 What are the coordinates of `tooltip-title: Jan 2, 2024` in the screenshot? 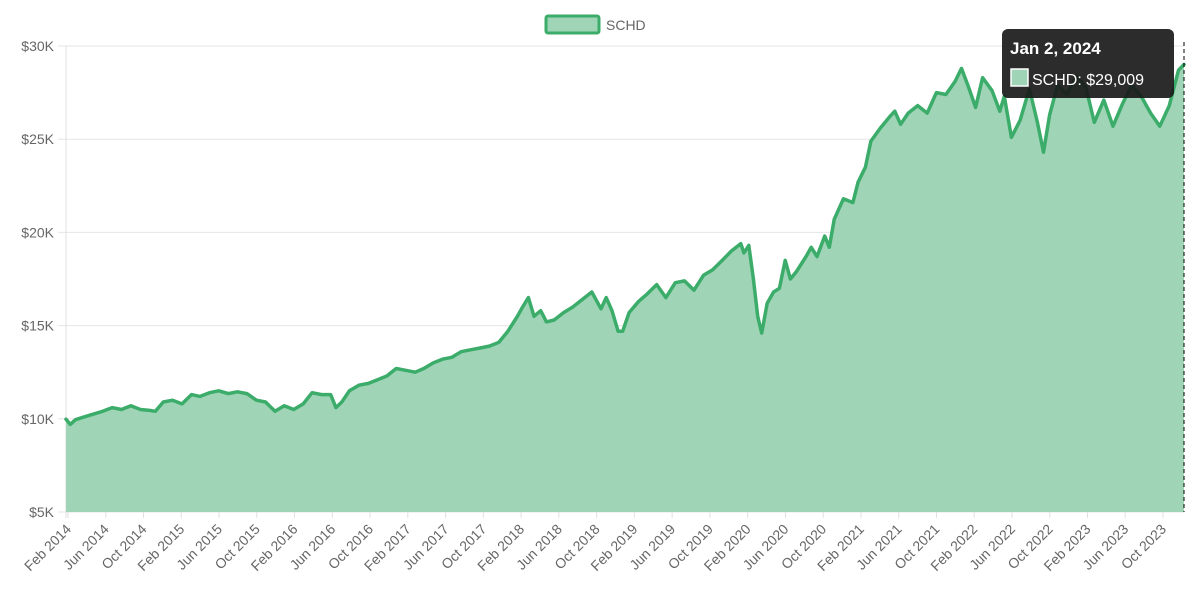 It's located at (1055, 48).